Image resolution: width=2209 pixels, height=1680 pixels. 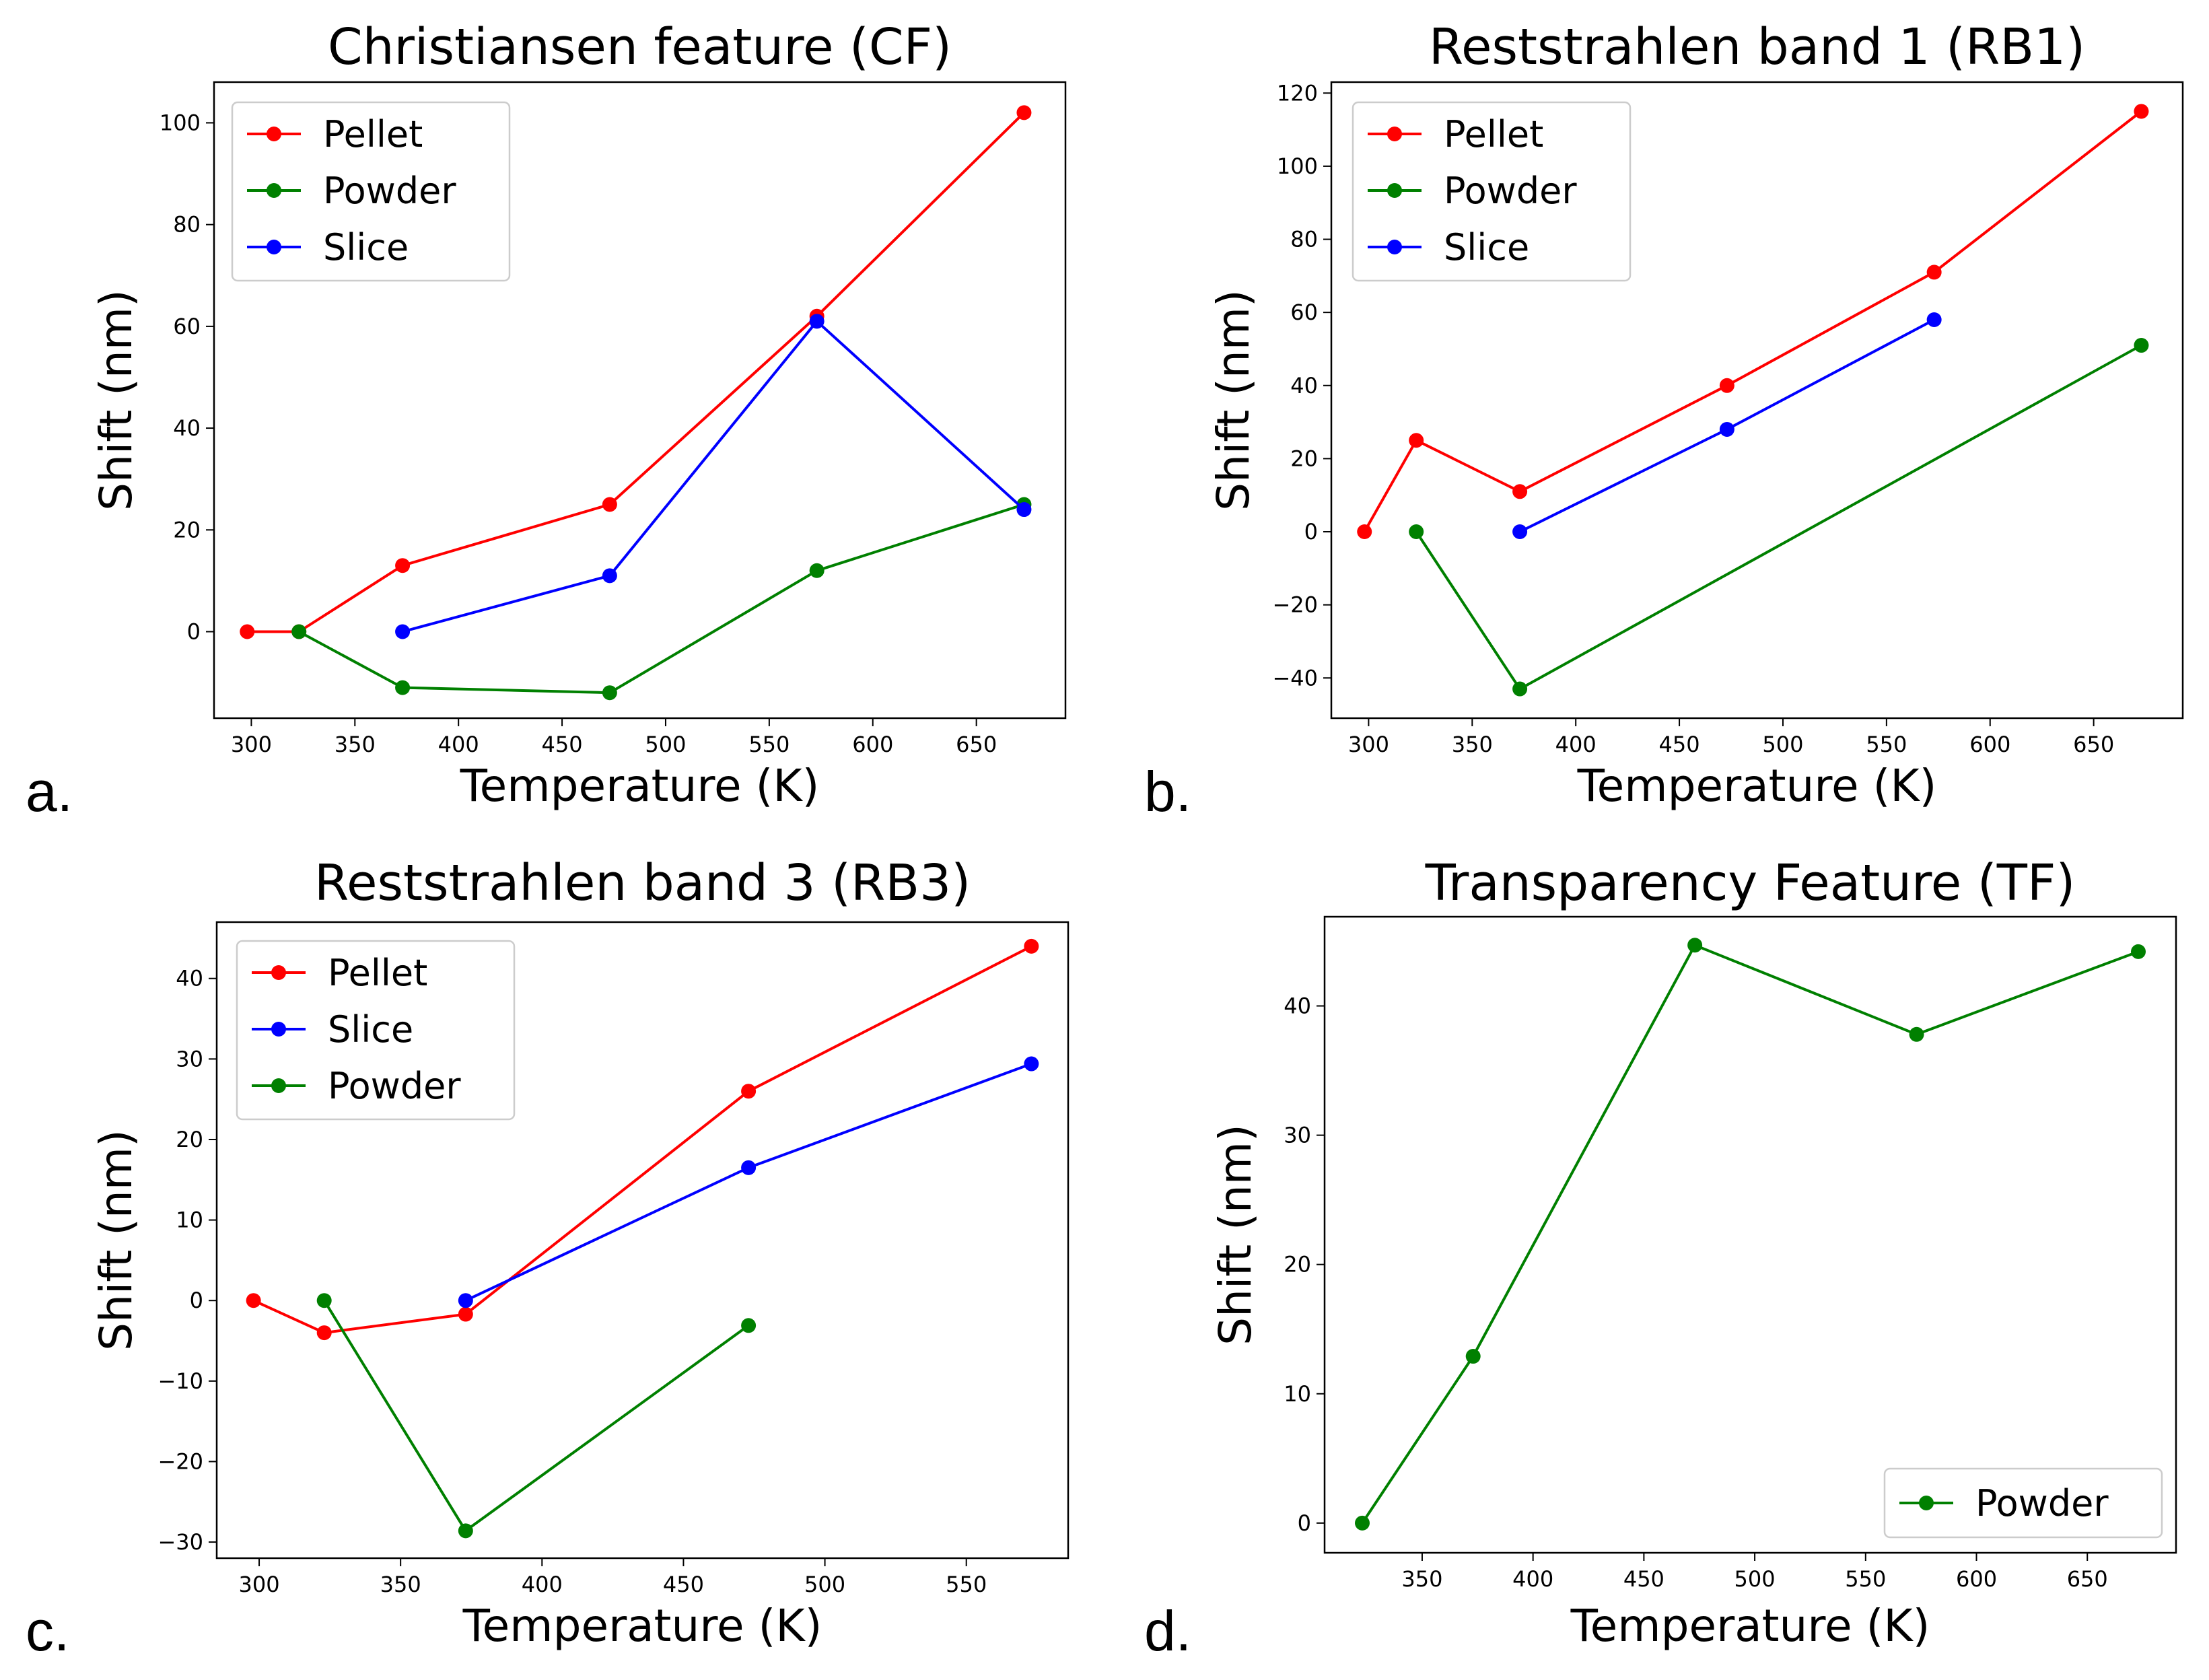 I want to click on panel-letter: d., so click(x=1167, y=1631).